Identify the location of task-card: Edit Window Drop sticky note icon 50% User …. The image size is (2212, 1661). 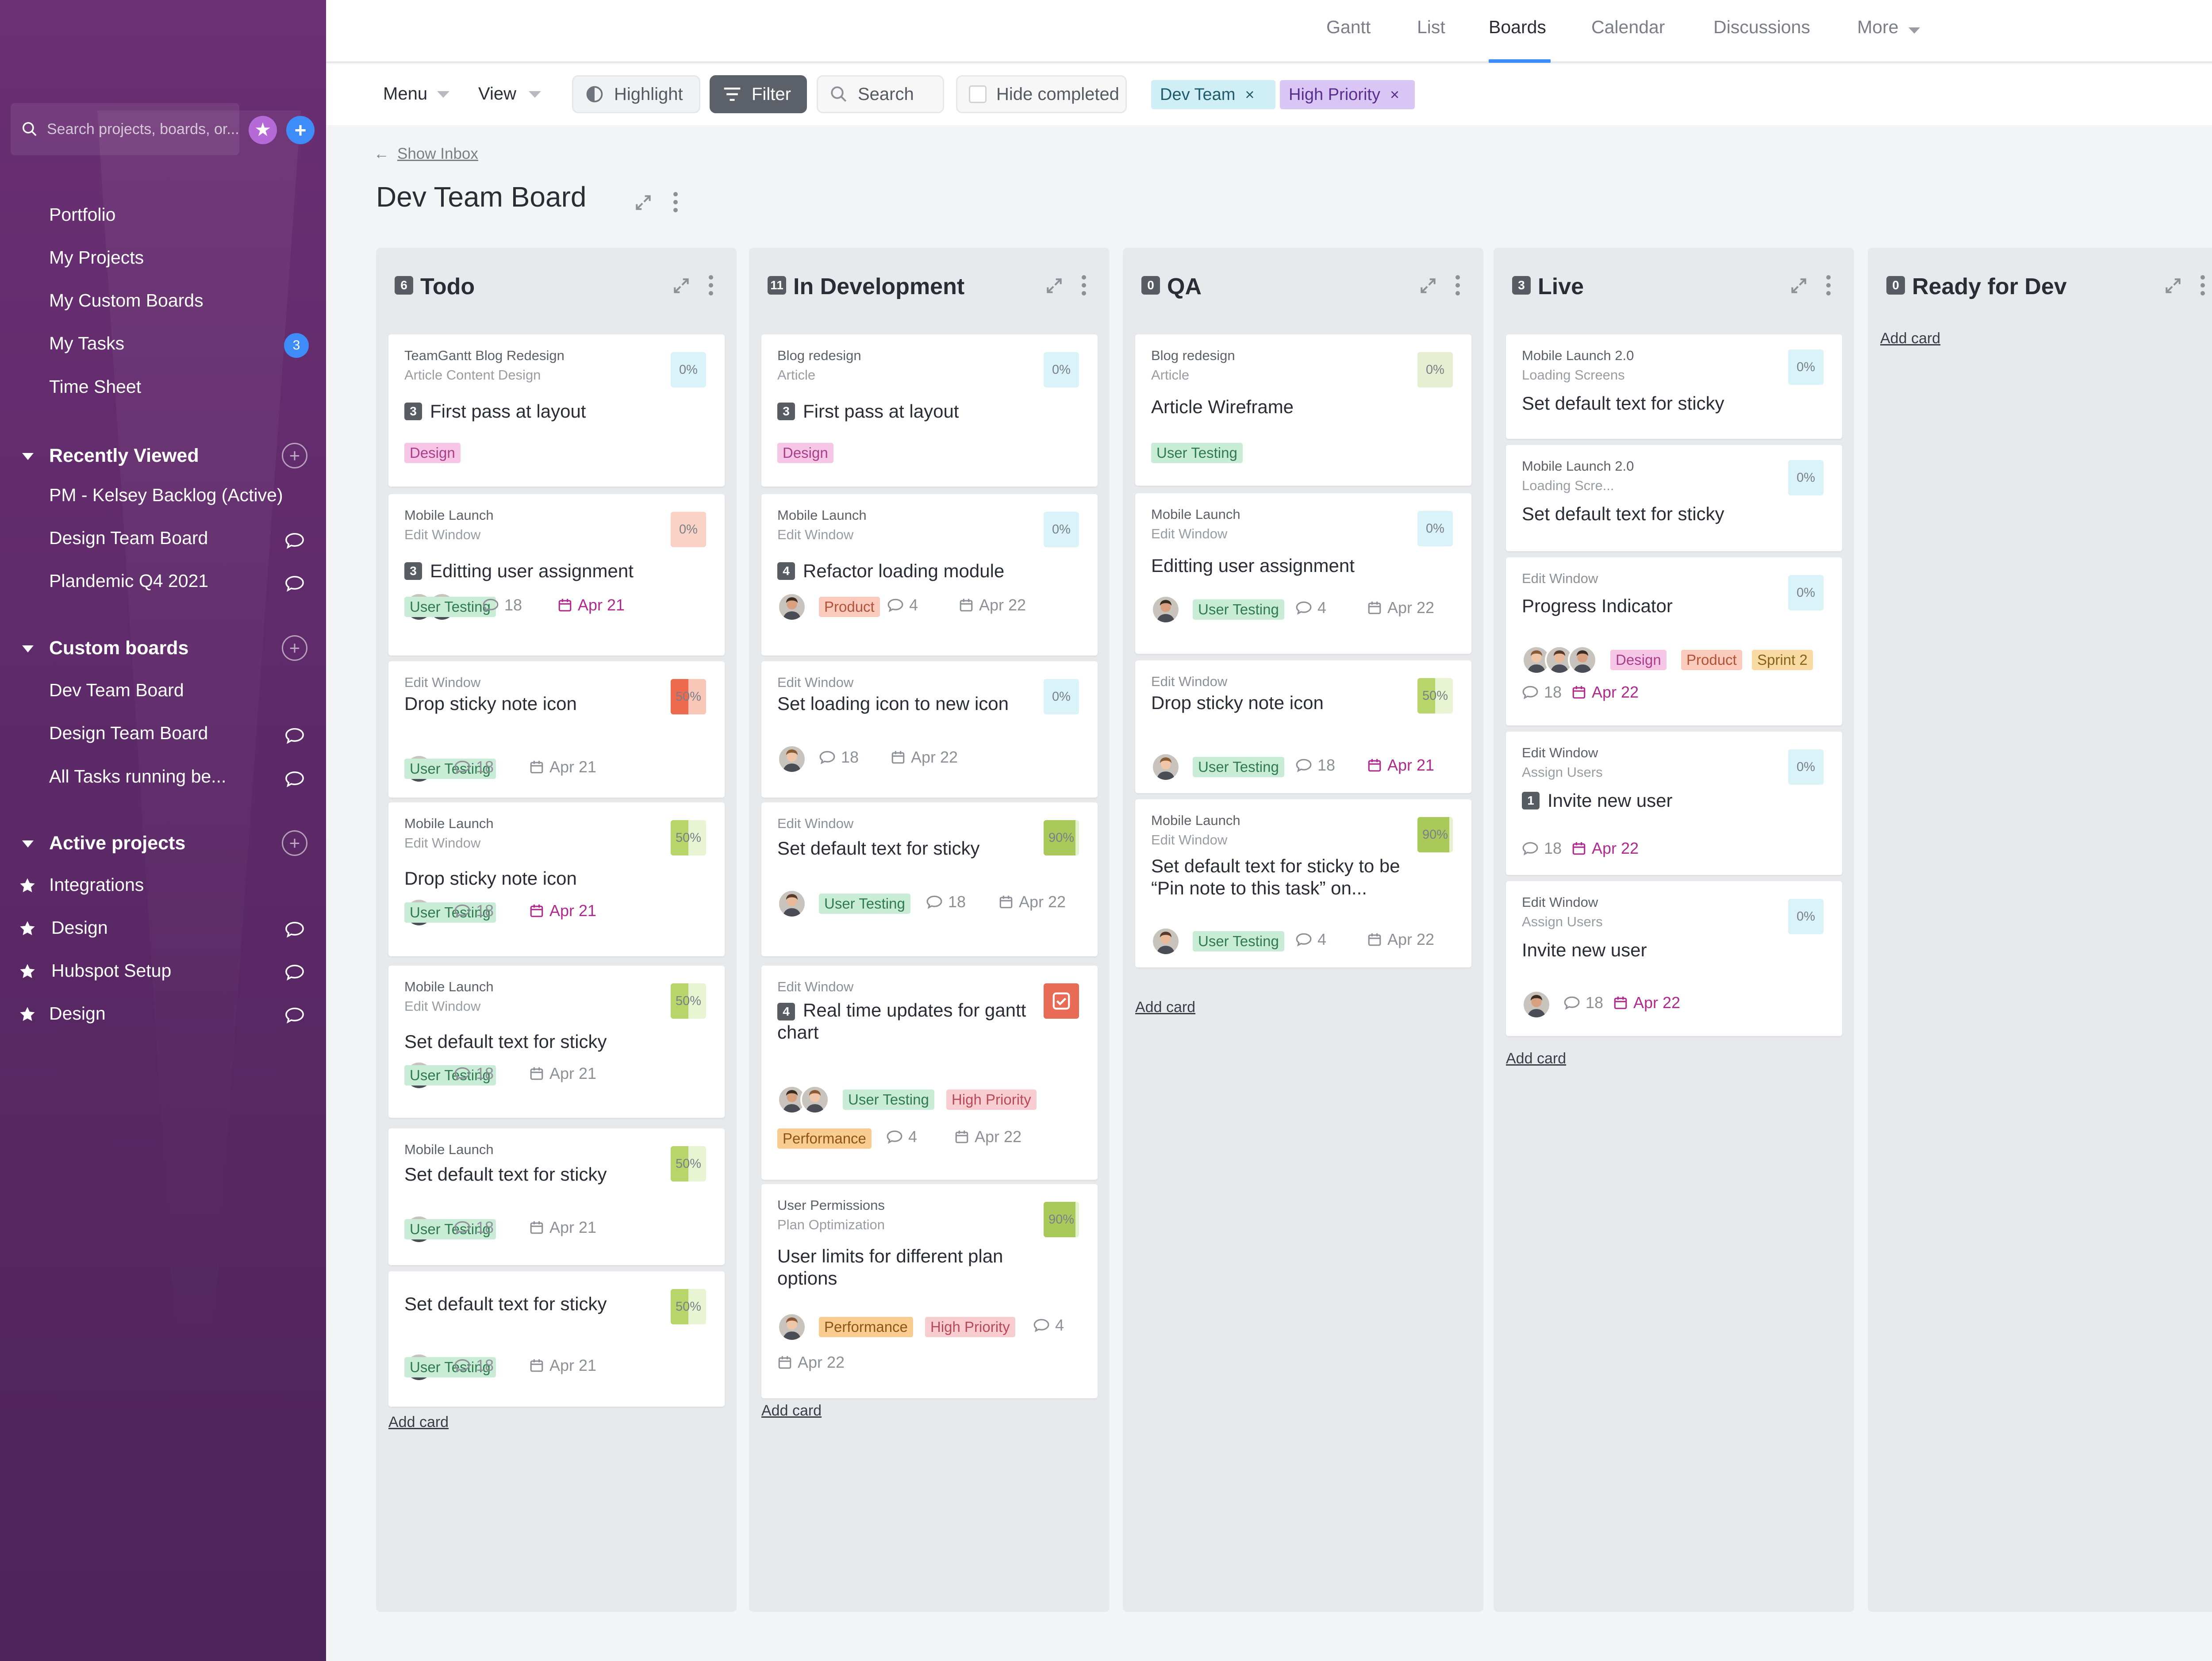
(1303, 726).